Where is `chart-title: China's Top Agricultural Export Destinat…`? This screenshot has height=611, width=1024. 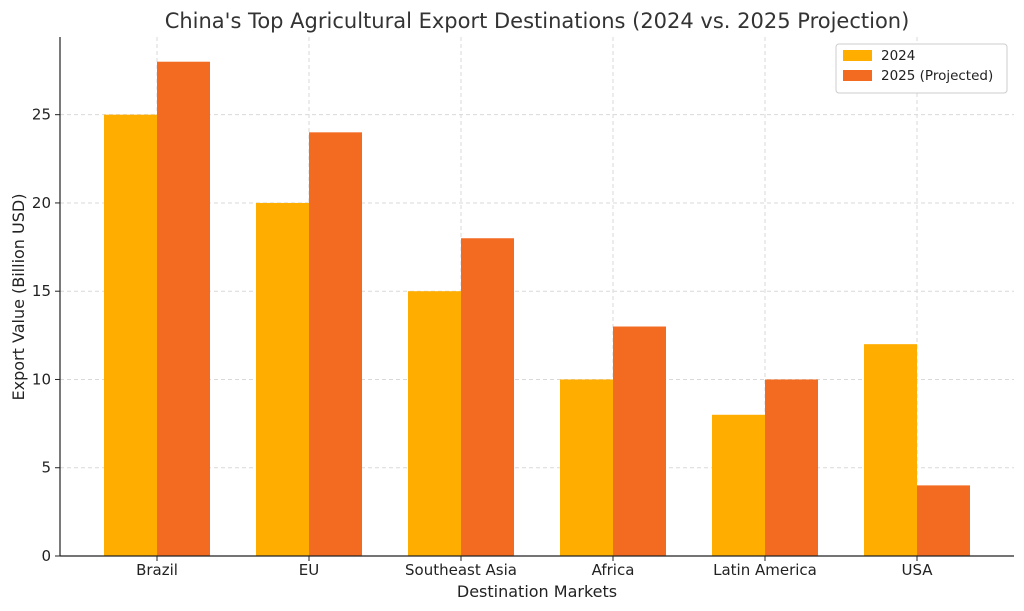 chart-title: China's Top Agricultural Export Destinat… is located at coordinates (537, 21).